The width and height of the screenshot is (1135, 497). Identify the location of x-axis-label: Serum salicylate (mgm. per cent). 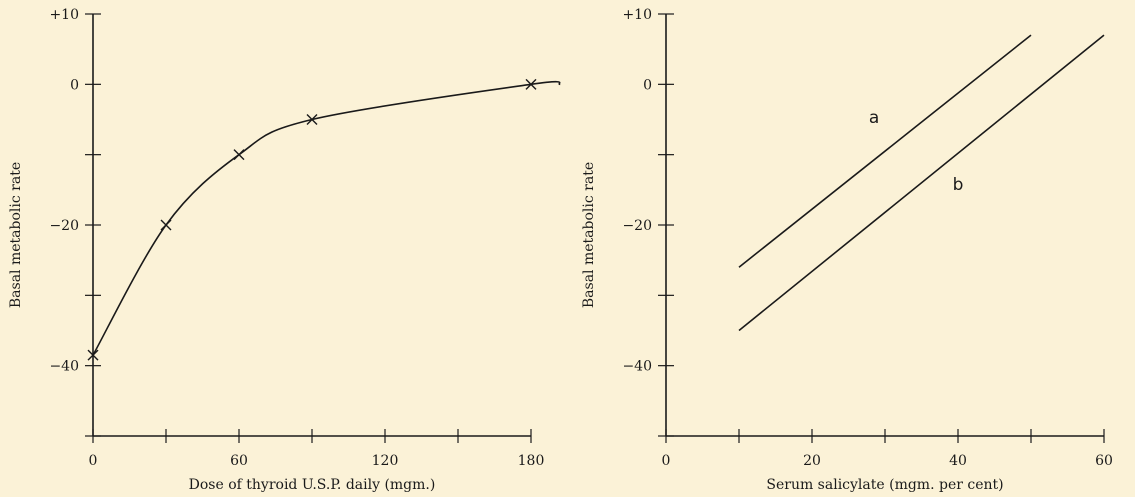
(884, 485).